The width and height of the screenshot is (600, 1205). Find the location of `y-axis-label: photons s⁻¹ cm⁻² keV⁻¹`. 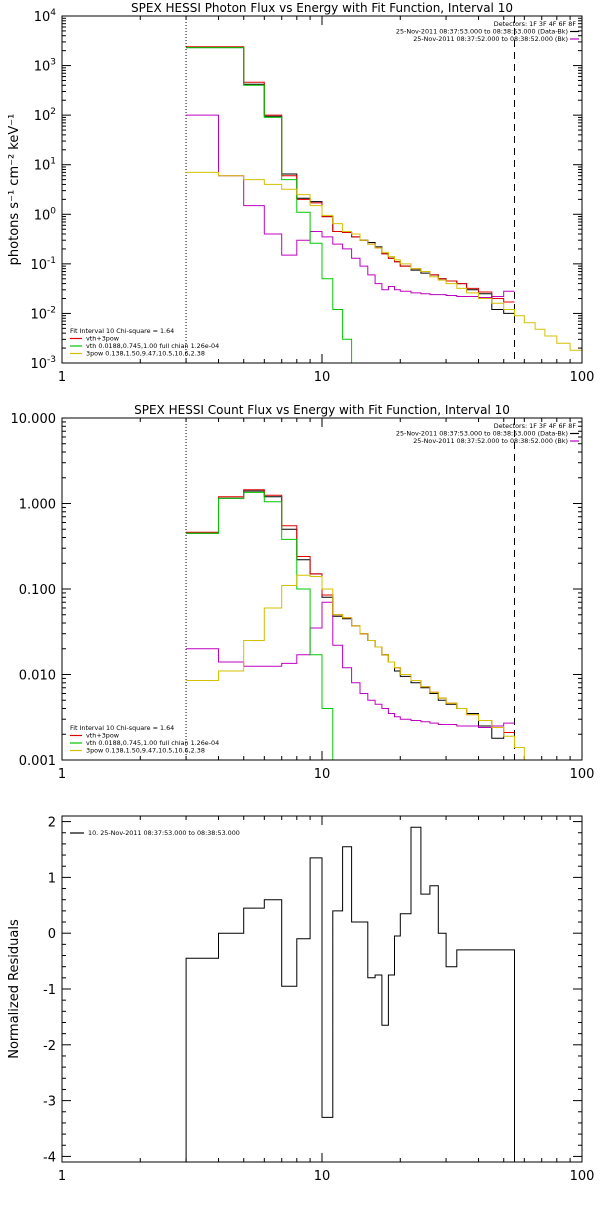

y-axis-label: photons s⁻¹ cm⁻² keV⁻¹ is located at coordinates (14, 190).